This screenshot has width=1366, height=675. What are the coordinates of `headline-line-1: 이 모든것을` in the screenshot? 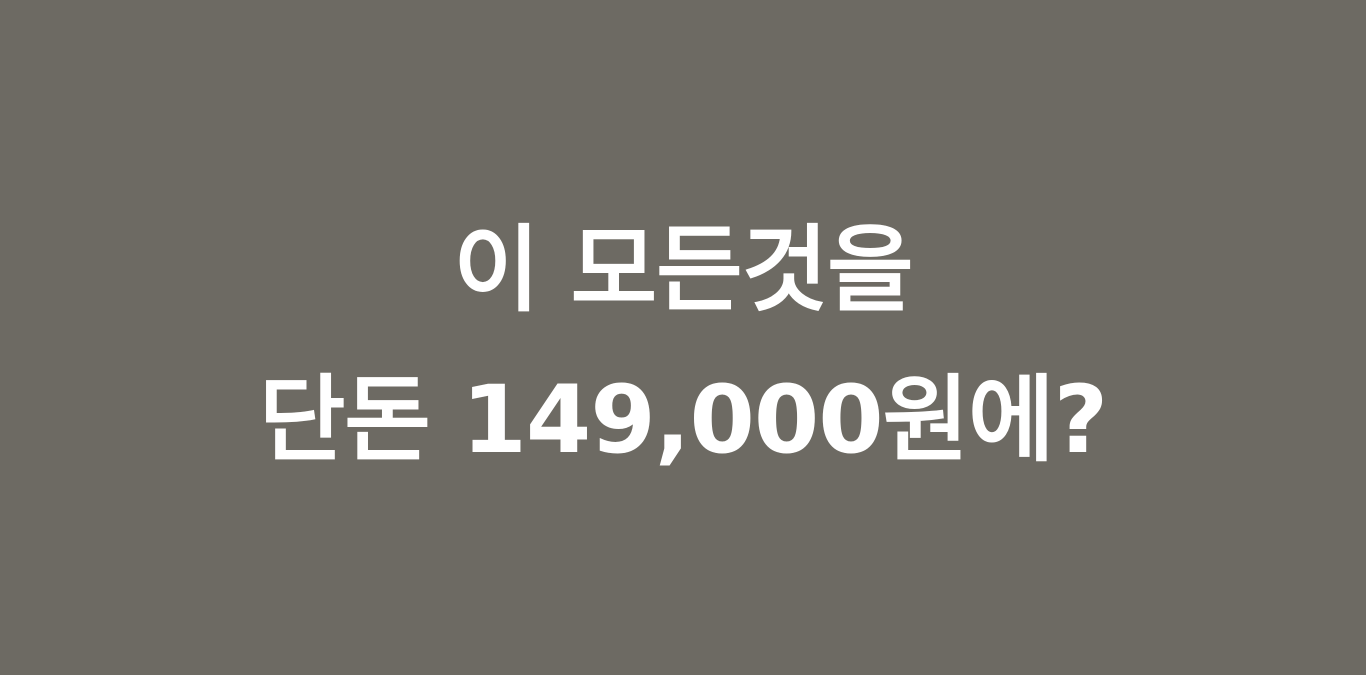 It's located at (683, 270).